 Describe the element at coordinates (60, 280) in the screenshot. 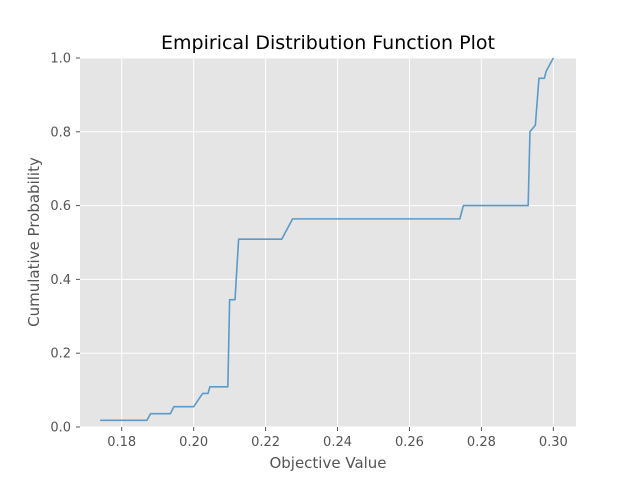

I see `y-tick-label: 0.4` at that location.